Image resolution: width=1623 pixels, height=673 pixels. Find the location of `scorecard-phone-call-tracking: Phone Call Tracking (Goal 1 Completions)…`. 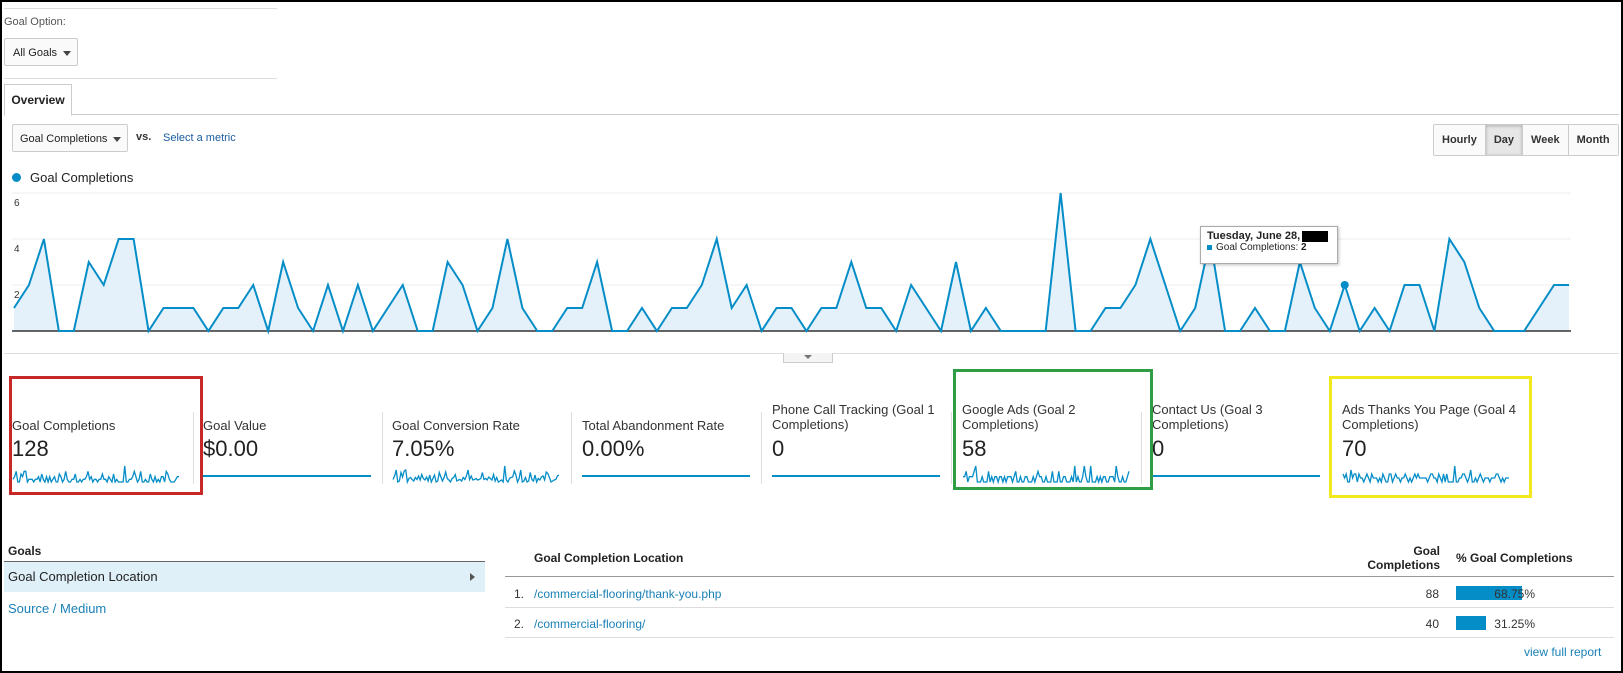

scorecard-phone-call-tracking: Phone Call Tracking (Goal 1 Completions)… is located at coordinates (862, 430).